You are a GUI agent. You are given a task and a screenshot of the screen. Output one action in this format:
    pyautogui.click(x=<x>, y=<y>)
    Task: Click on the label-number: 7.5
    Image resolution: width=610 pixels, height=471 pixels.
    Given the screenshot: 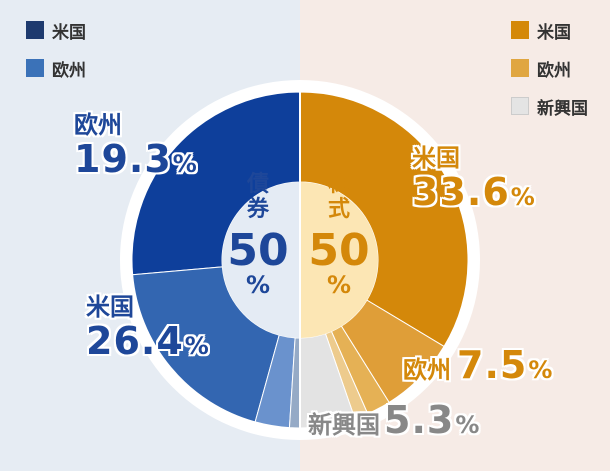 What is the action you would take?
    pyautogui.click(x=492, y=365)
    